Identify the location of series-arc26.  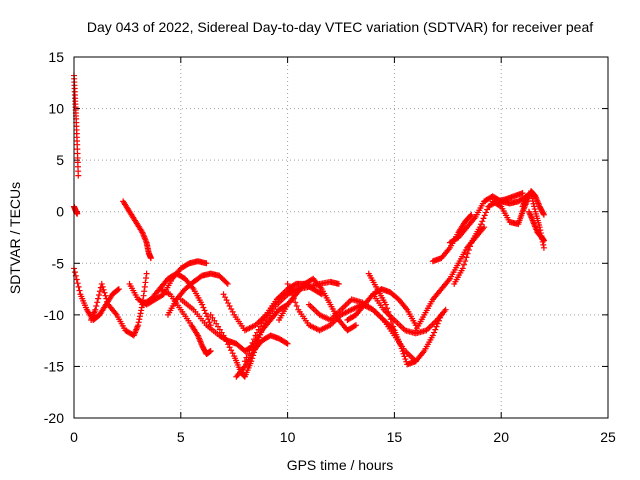
(533, 220).